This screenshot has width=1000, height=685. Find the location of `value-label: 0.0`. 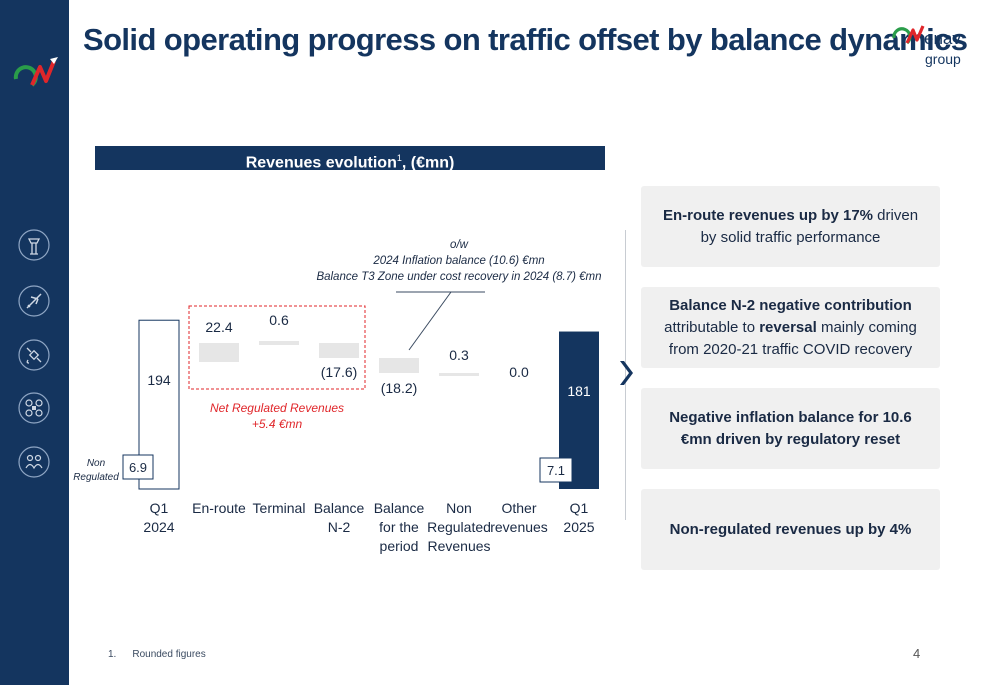

value-label: 0.0 is located at coordinates (519, 372).